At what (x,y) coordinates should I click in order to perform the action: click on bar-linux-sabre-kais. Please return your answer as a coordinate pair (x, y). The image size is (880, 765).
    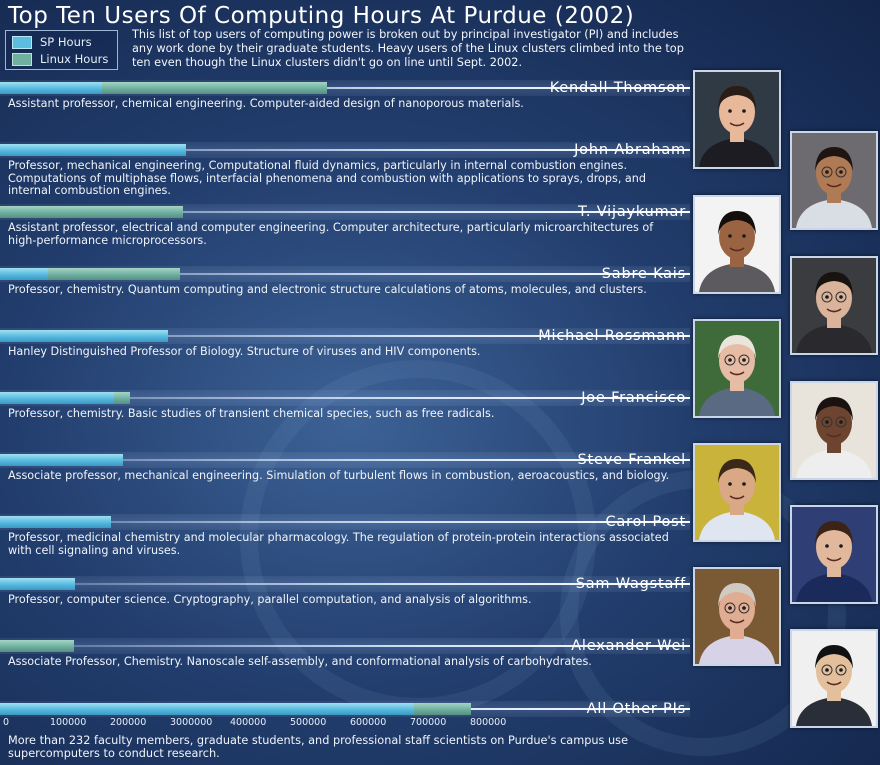
    Looking at the image, I should click on (114, 274).